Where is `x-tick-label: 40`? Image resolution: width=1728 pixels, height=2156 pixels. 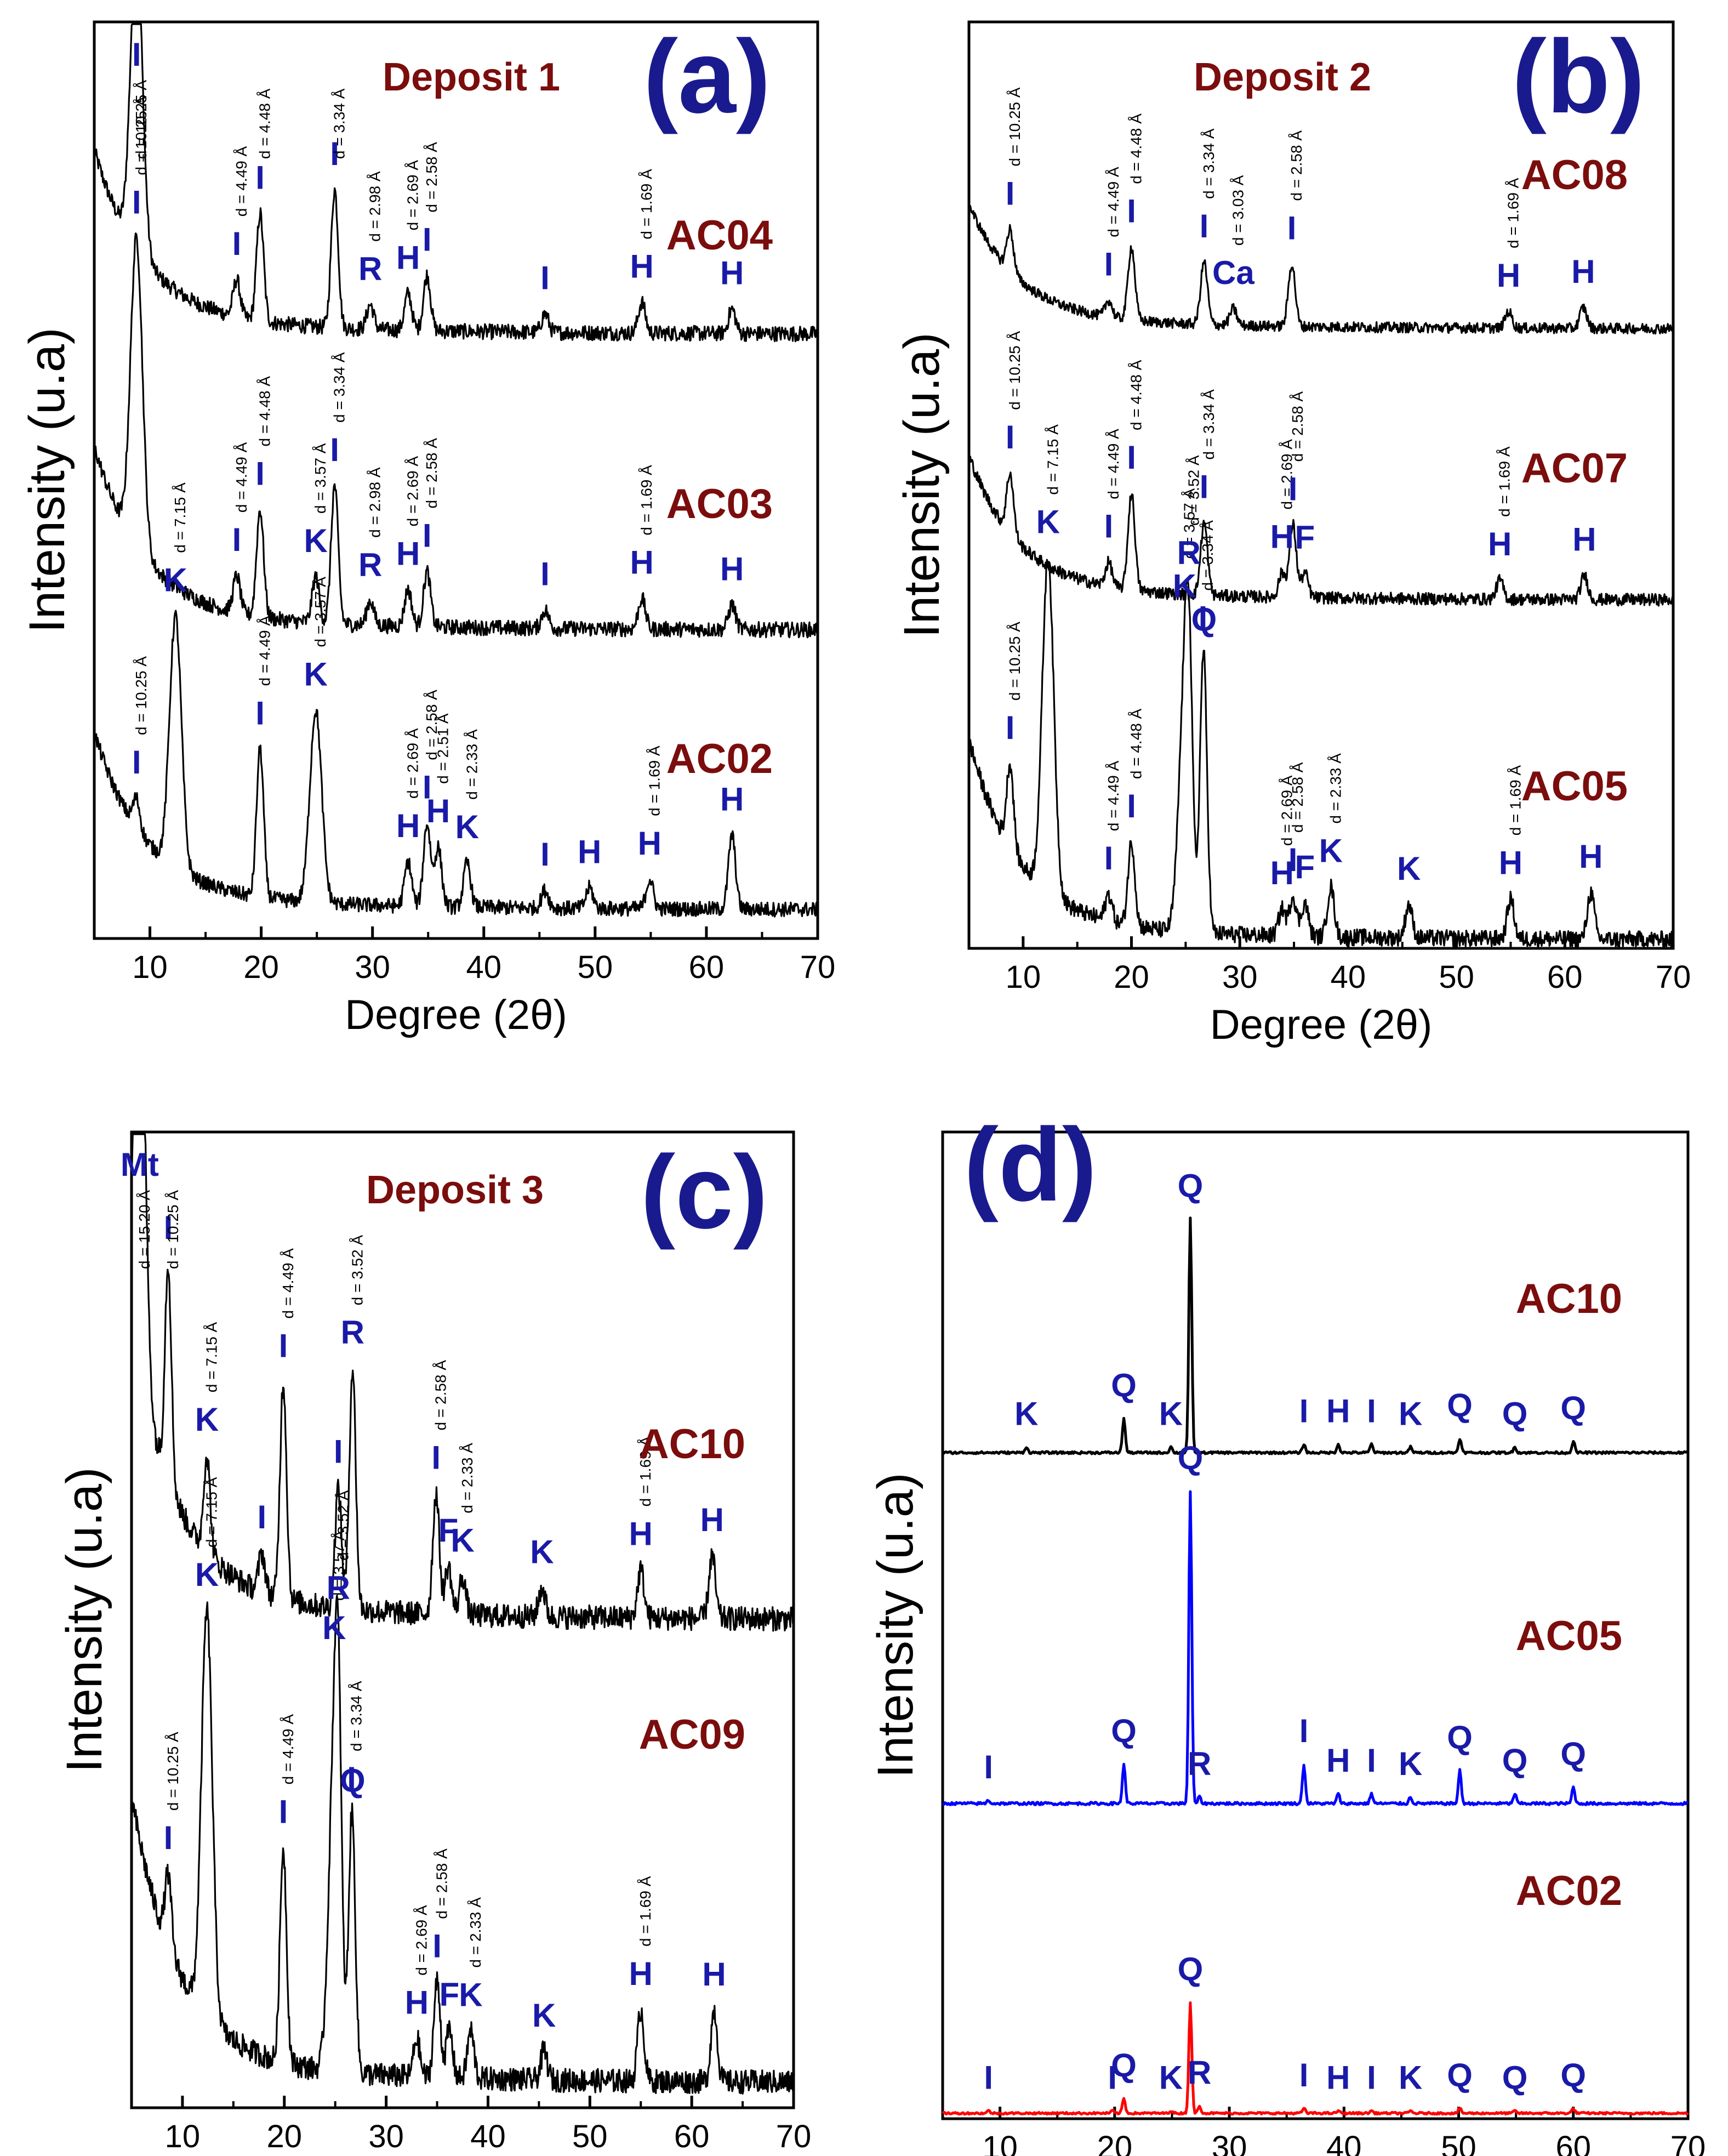
x-tick-label: 40 is located at coordinates (484, 967).